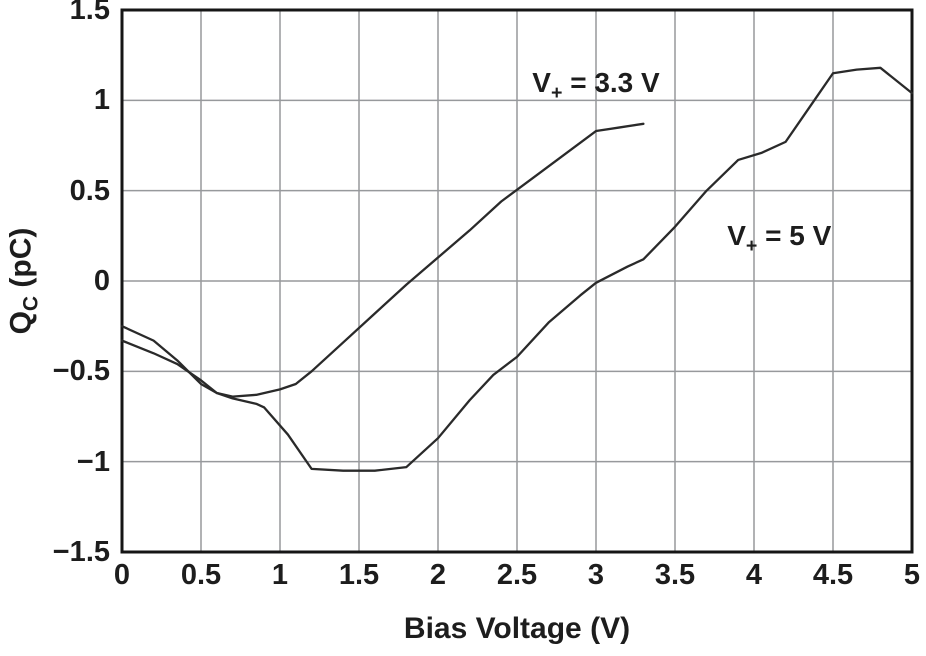 The image size is (926, 656). I want to click on y-tick-label: 0.5, so click(89, 190).